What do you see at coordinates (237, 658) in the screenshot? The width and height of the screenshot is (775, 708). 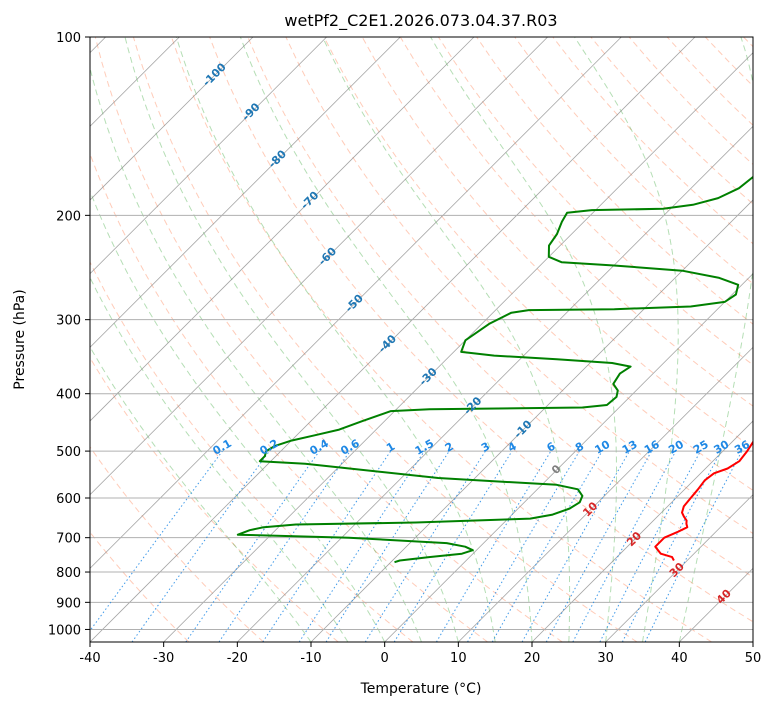 I see `x-tick-label: -20` at bounding box center [237, 658].